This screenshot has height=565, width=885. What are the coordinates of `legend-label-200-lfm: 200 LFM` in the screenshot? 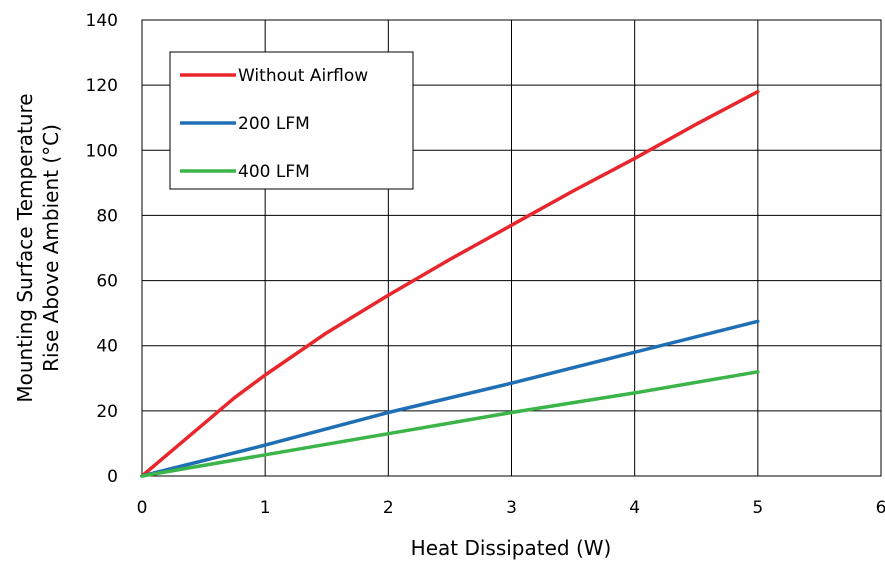 It's located at (274, 124).